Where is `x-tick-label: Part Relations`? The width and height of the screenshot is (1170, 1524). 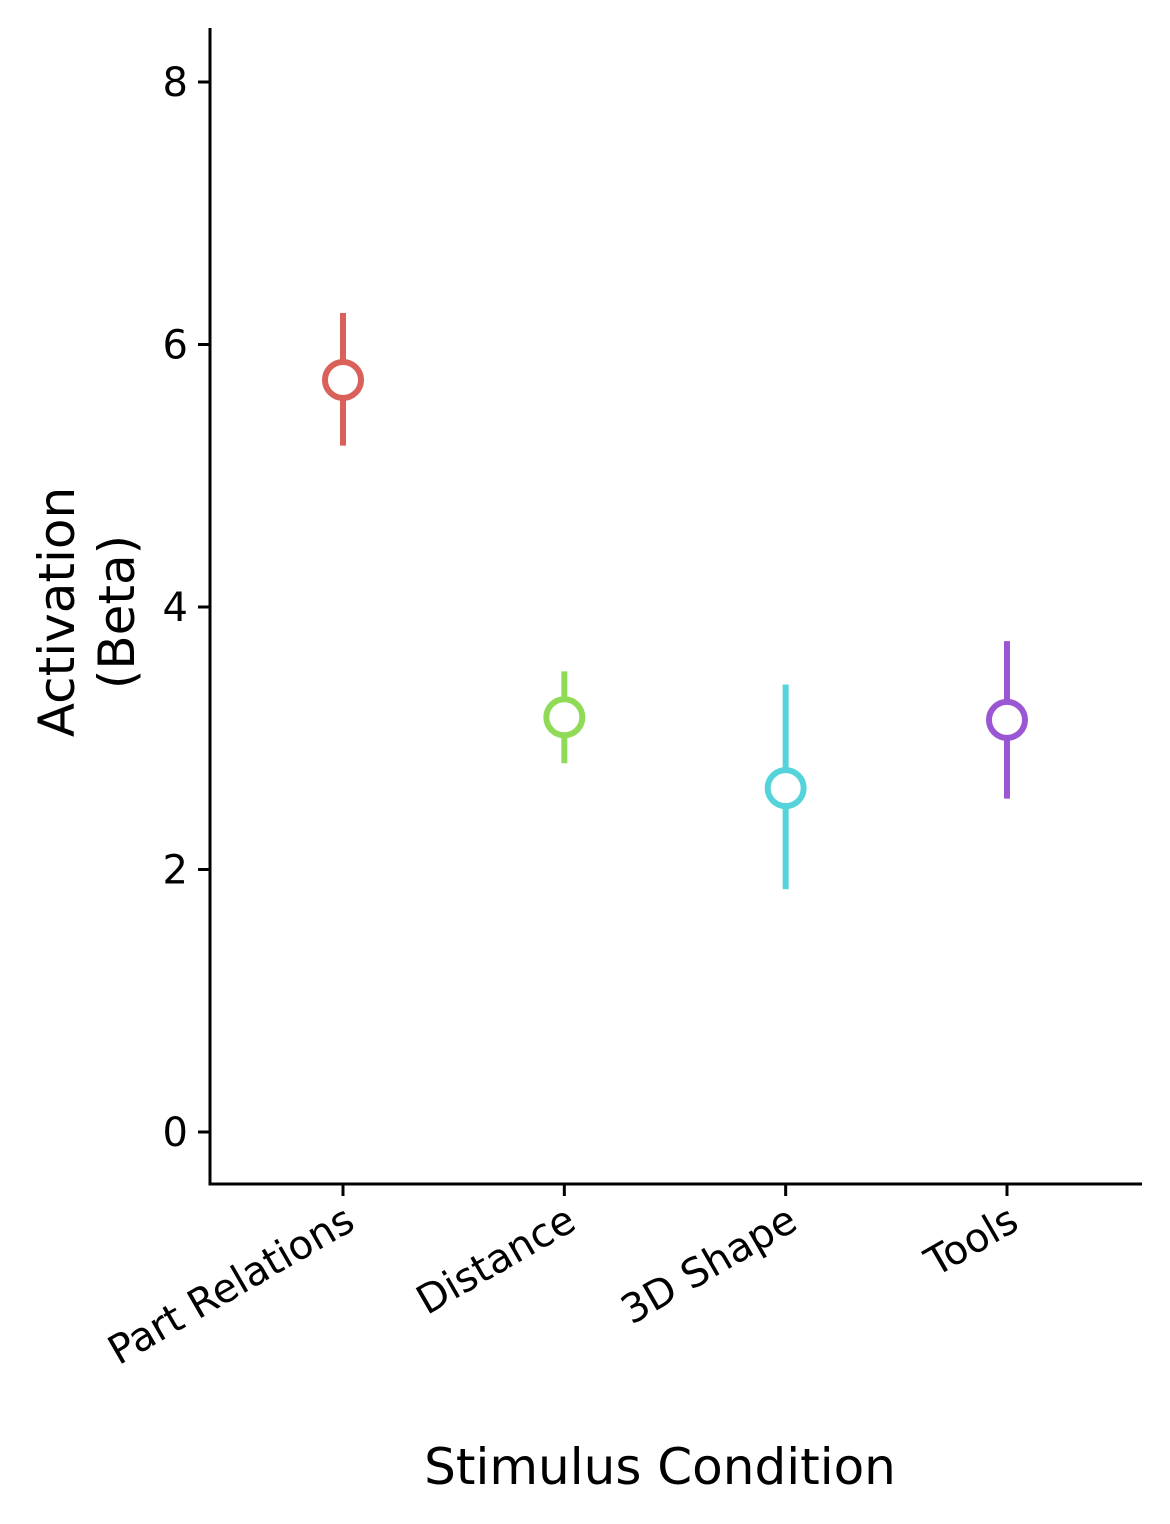 x-tick-label: Part Relations is located at coordinates (231, 1286).